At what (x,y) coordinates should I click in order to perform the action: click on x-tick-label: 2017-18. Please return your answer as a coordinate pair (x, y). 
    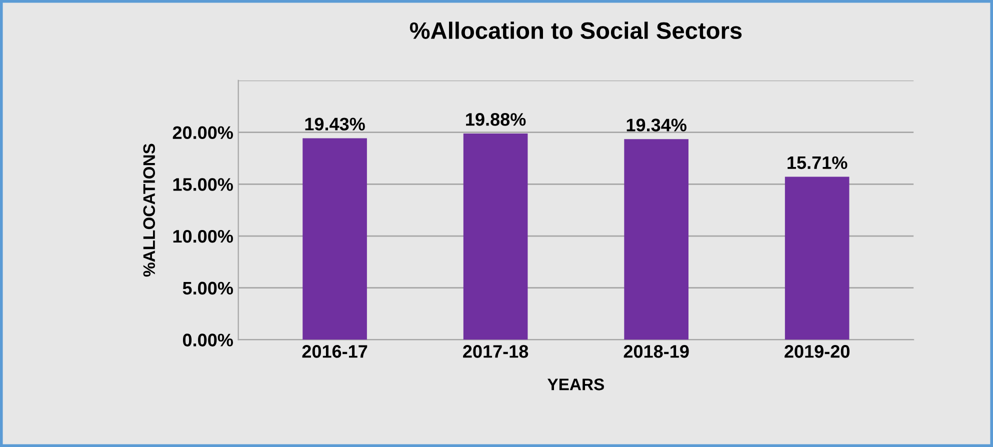
    Looking at the image, I should click on (495, 351).